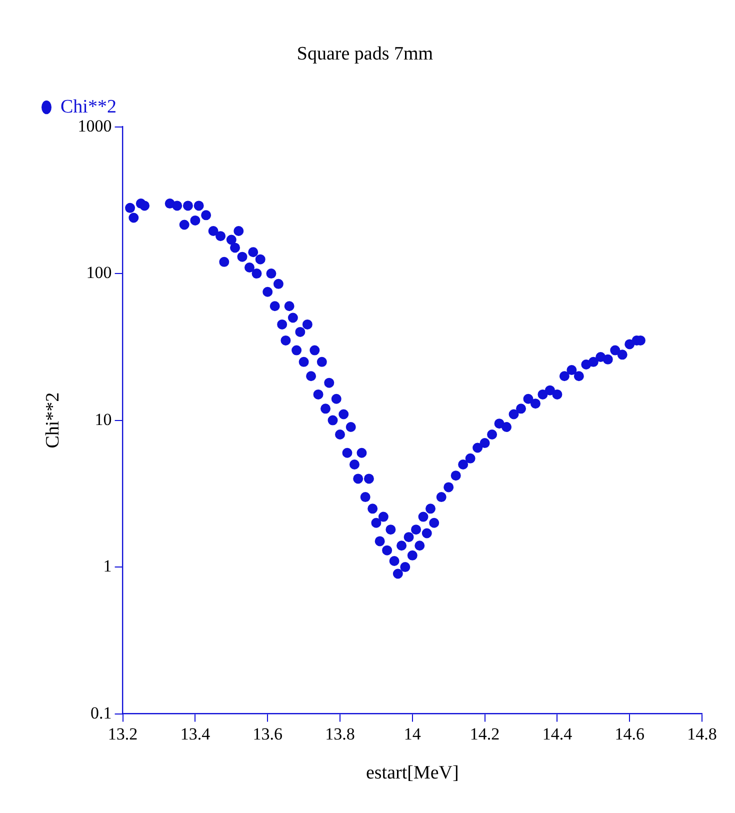 Image resolution: width=735 pixels, height=813 pixels. Describe the element at coordinates (365, 53) in the screenshot. I see `chart-title: Square pads 7mm` at that location.